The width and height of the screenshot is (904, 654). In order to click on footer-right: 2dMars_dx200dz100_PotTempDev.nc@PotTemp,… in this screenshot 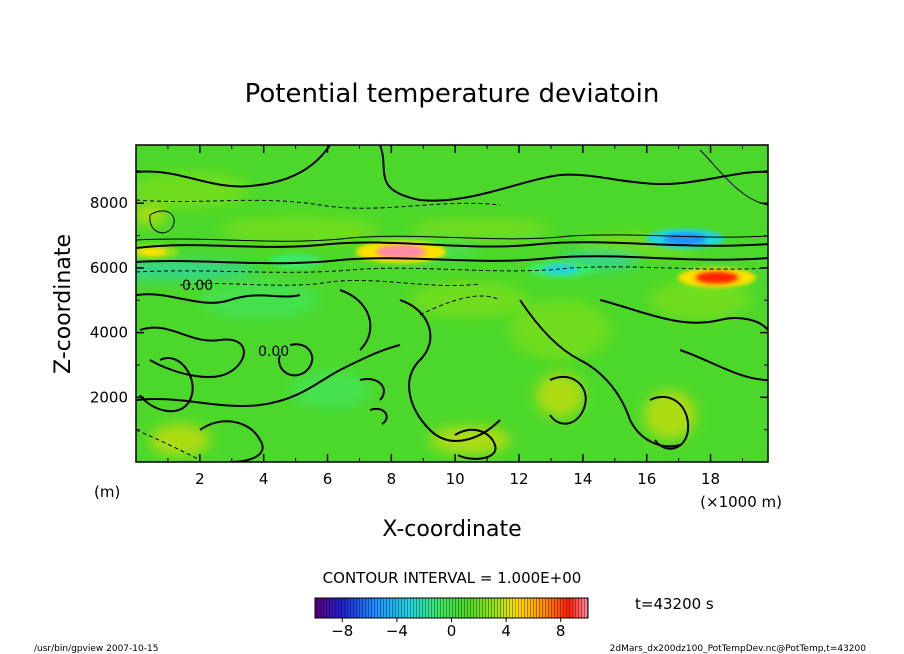, I will do `click(738, 649)`.